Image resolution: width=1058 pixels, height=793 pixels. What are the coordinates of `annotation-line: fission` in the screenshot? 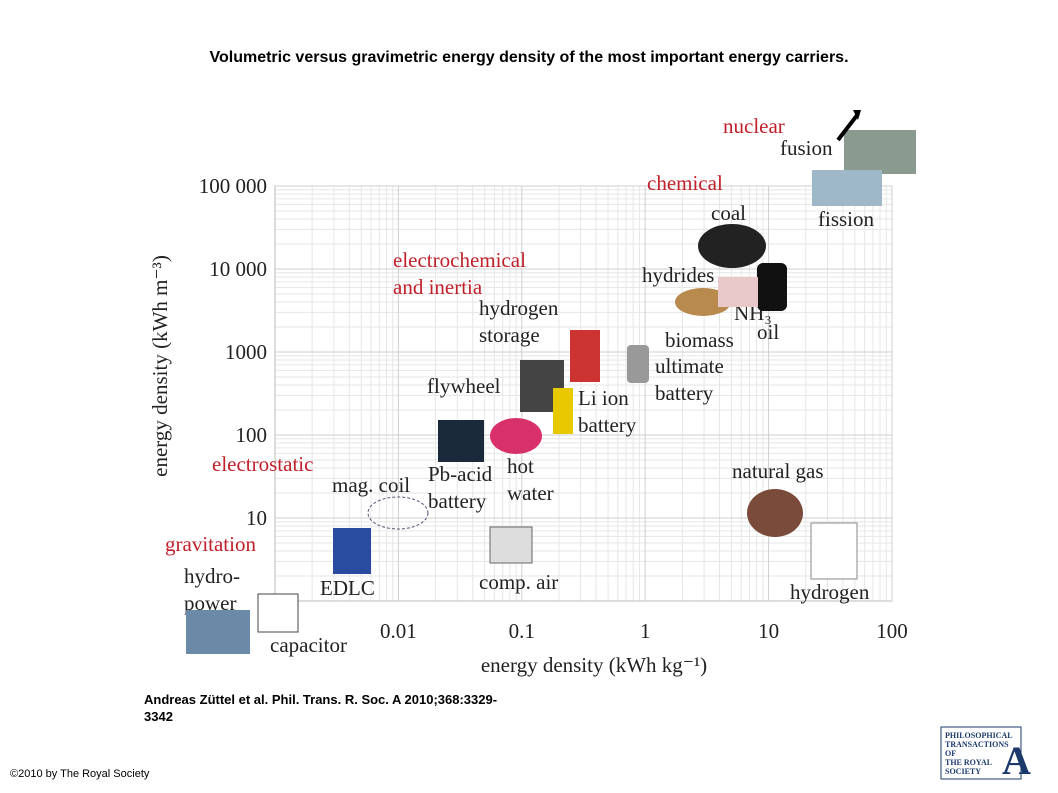 It's located at (846, 219).